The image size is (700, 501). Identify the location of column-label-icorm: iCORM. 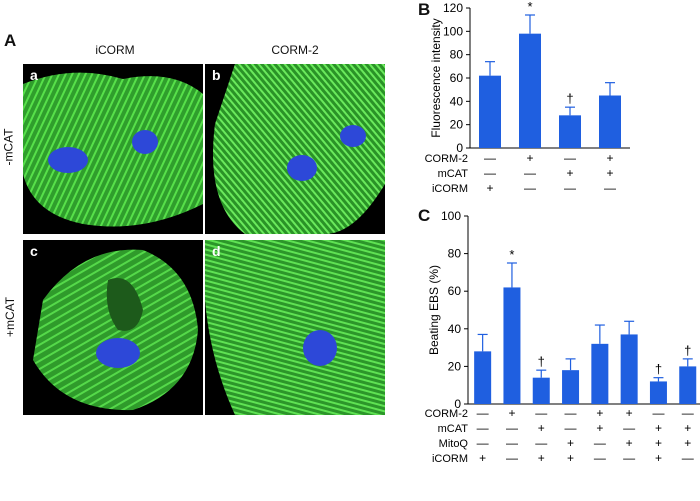
(115, 50).